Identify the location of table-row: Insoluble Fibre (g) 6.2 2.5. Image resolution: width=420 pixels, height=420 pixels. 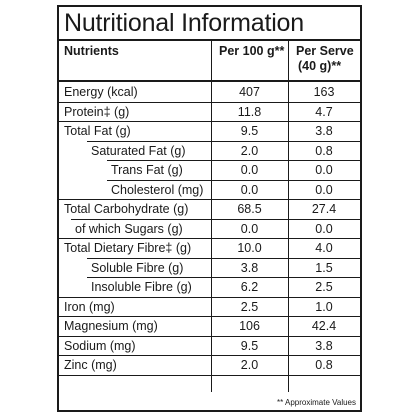
(209, 288).